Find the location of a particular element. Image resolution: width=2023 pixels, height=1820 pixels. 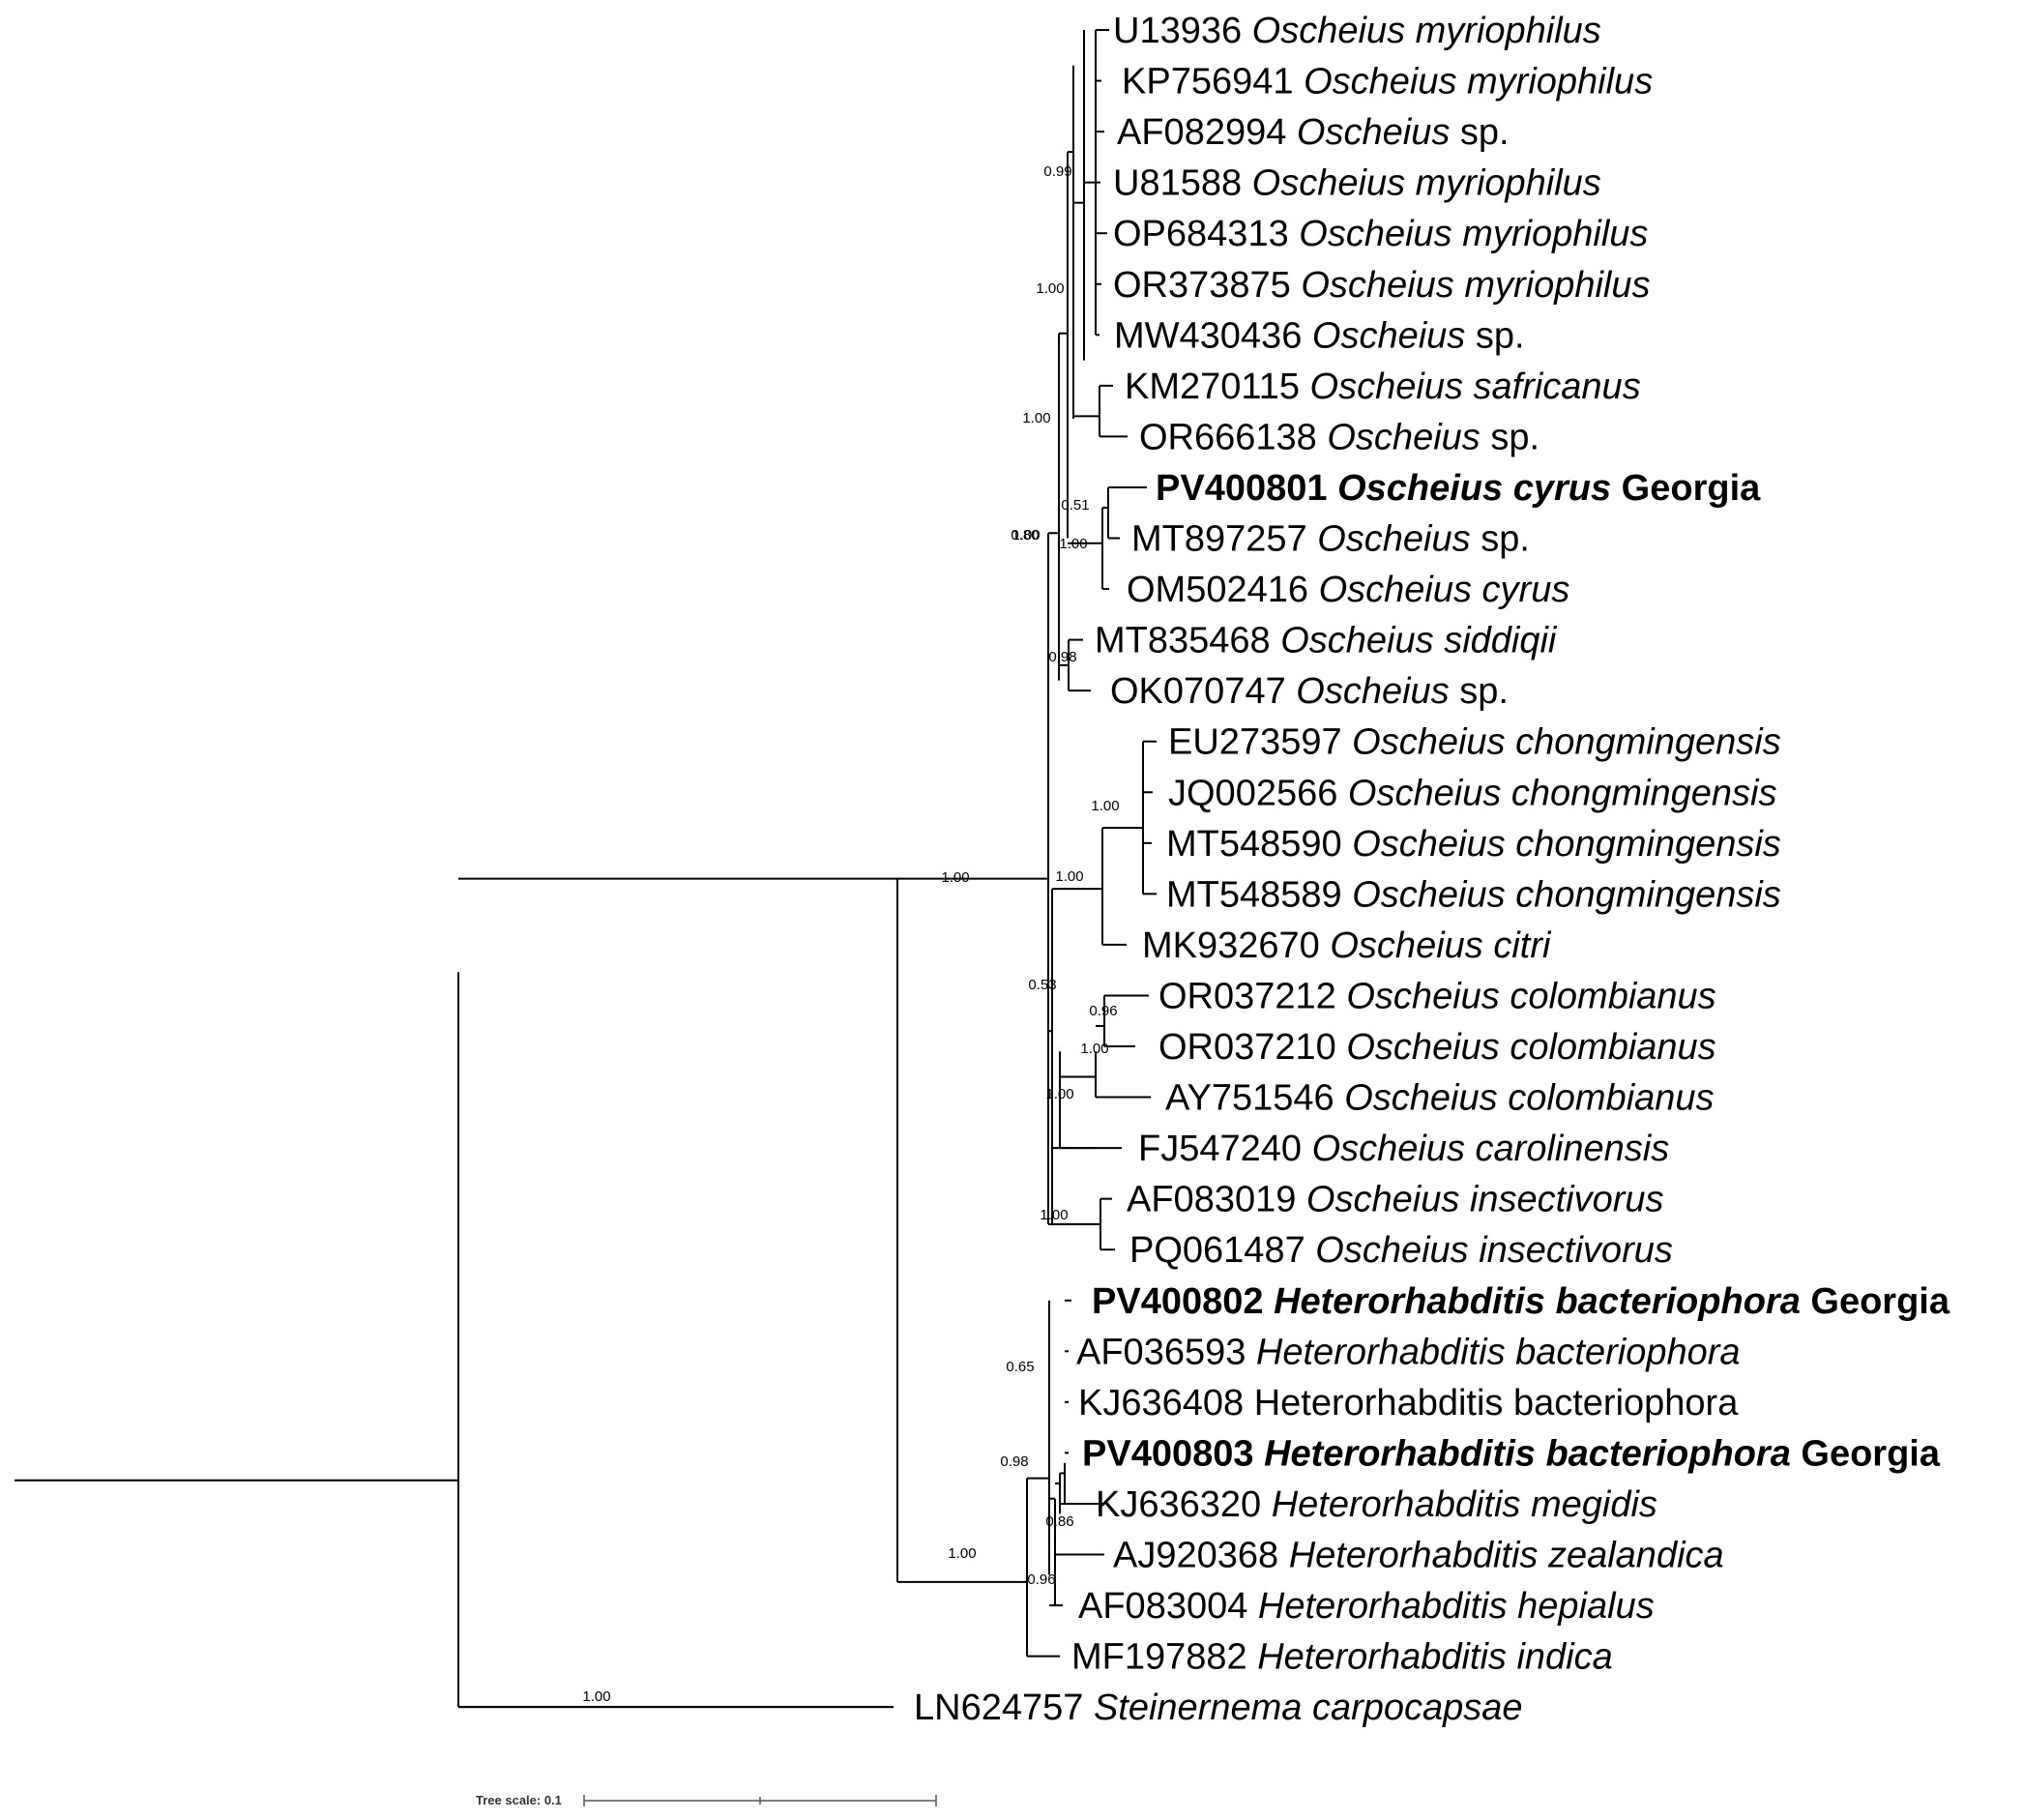

tip-label: PV400801 Oscheius cyrus Georgia is located at coordinates (1458, 489).